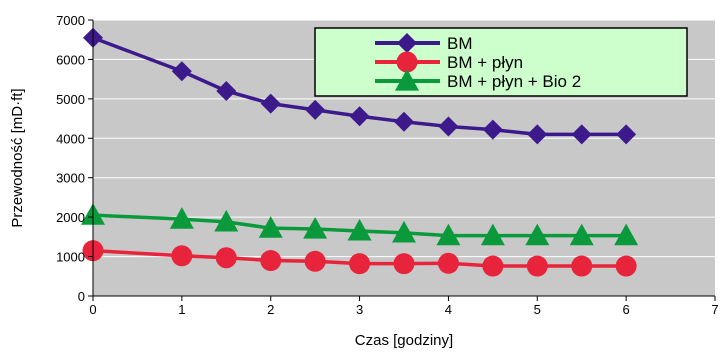  Describe the element at coordinates (70, 20) in the screenshot. I see `y-tick-label: 7000` at that location.